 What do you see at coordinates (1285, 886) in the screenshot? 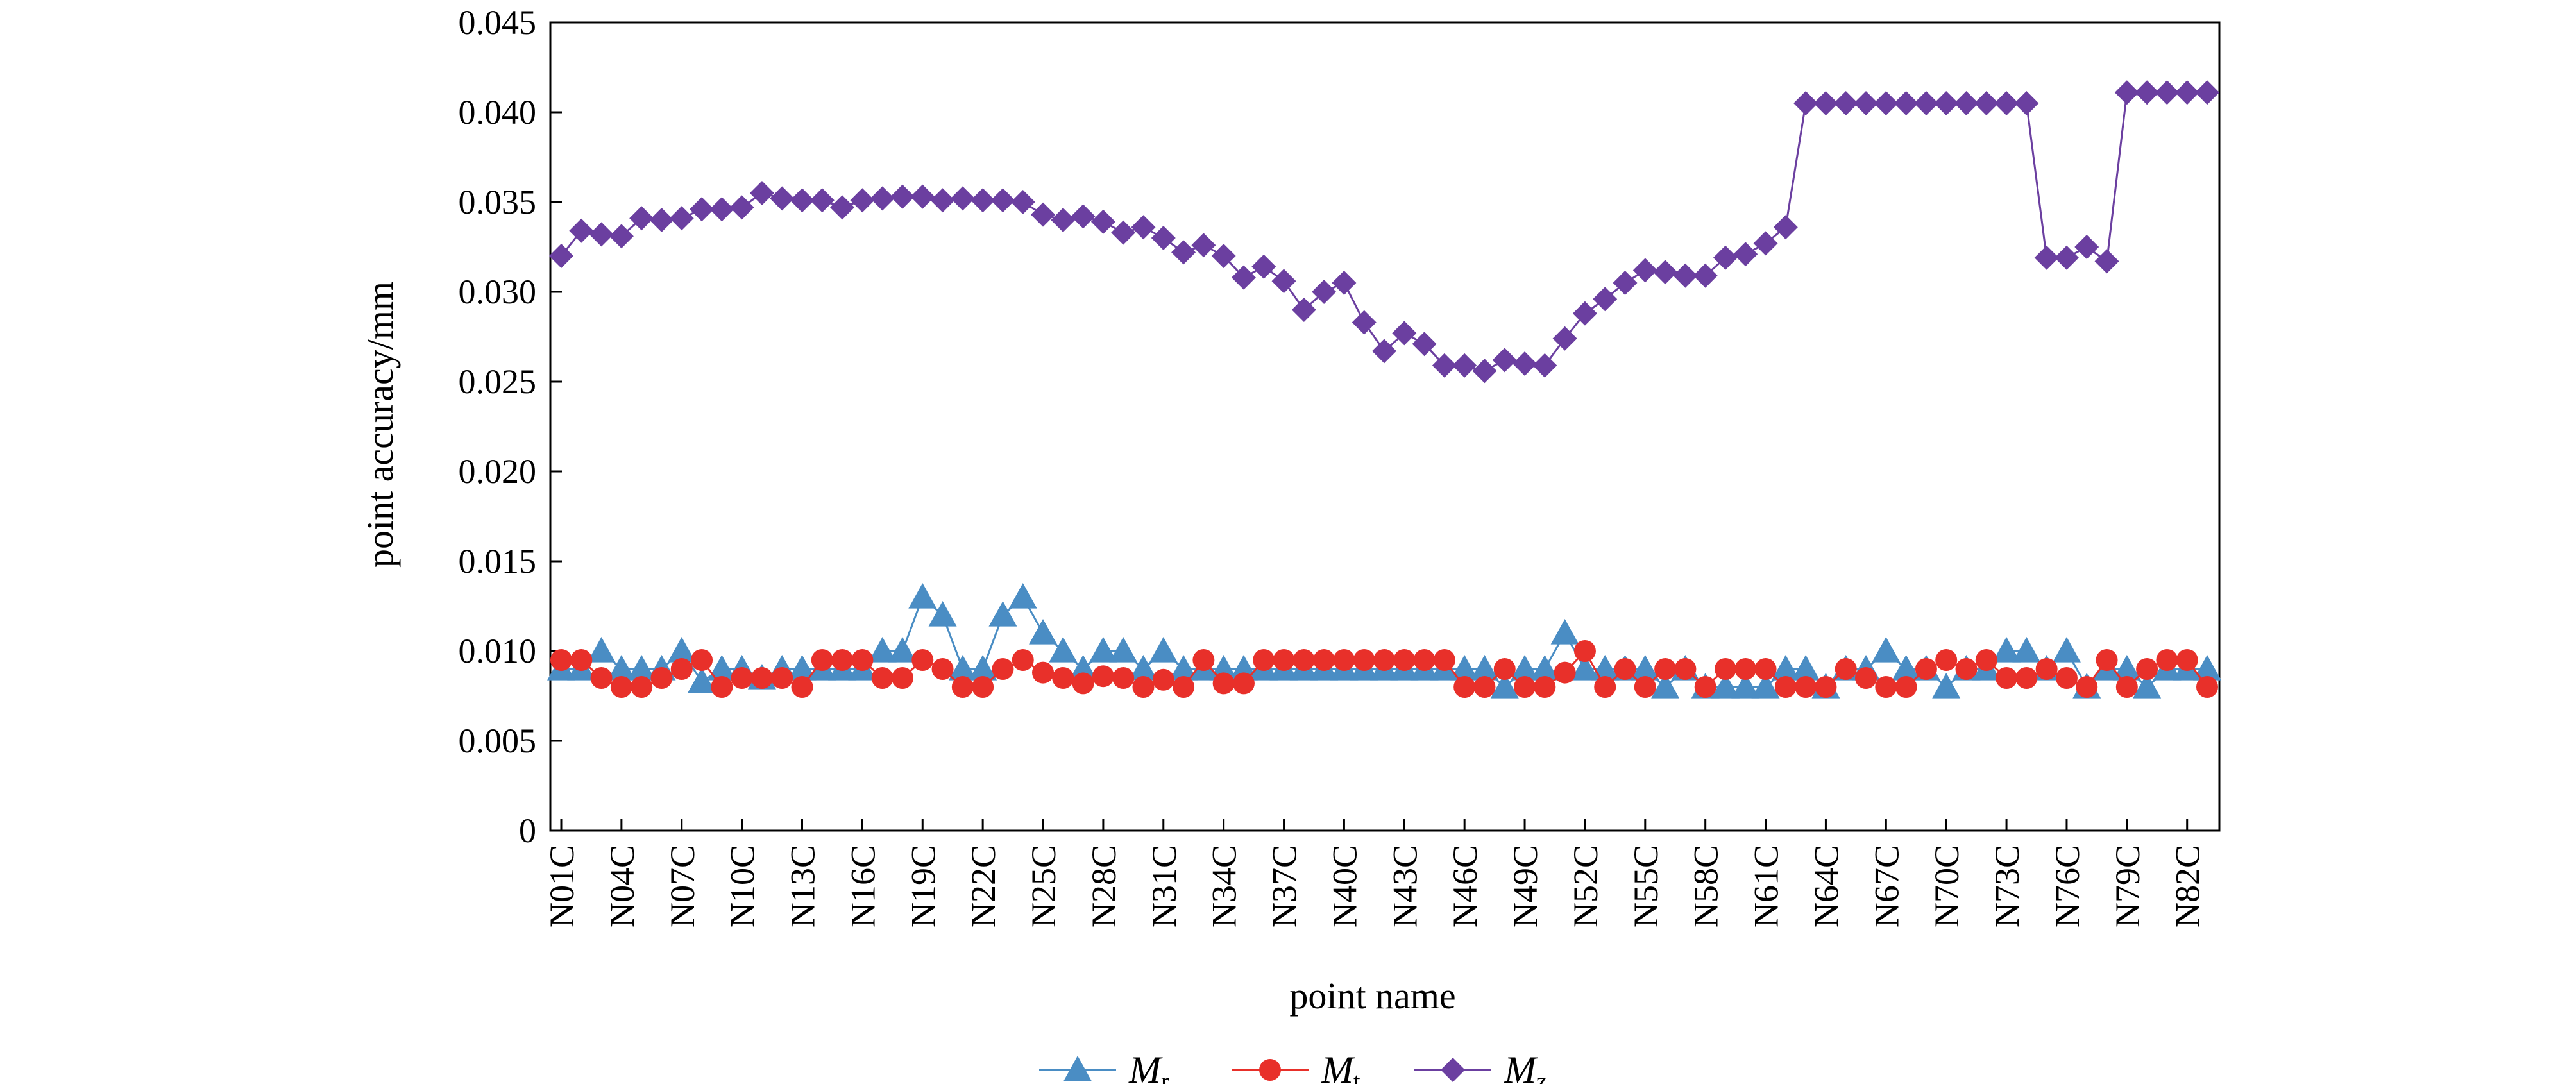
I see `x-tick-label: N37C` at bounding box center [1285, 886].